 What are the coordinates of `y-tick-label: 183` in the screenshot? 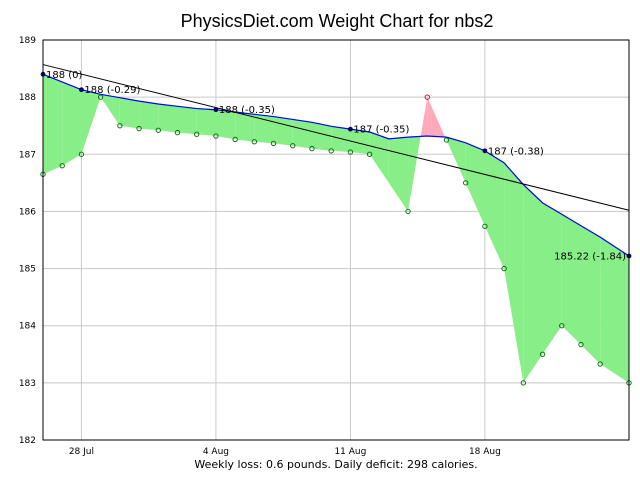 It's located at (27, 384).